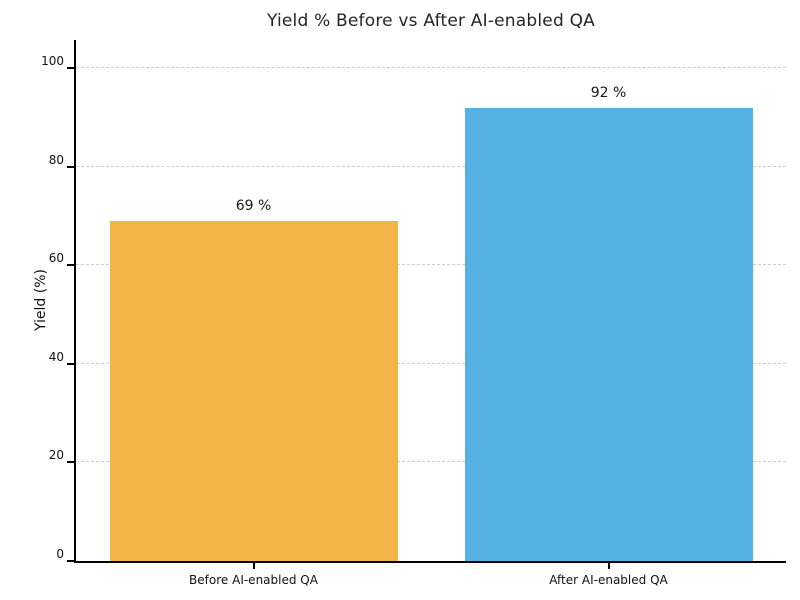  What do you see at coordinates (608, 580) in the screenshot?
I see `x-tick-label-1: After AI-enabled QA` at bounding box center [608, 580].